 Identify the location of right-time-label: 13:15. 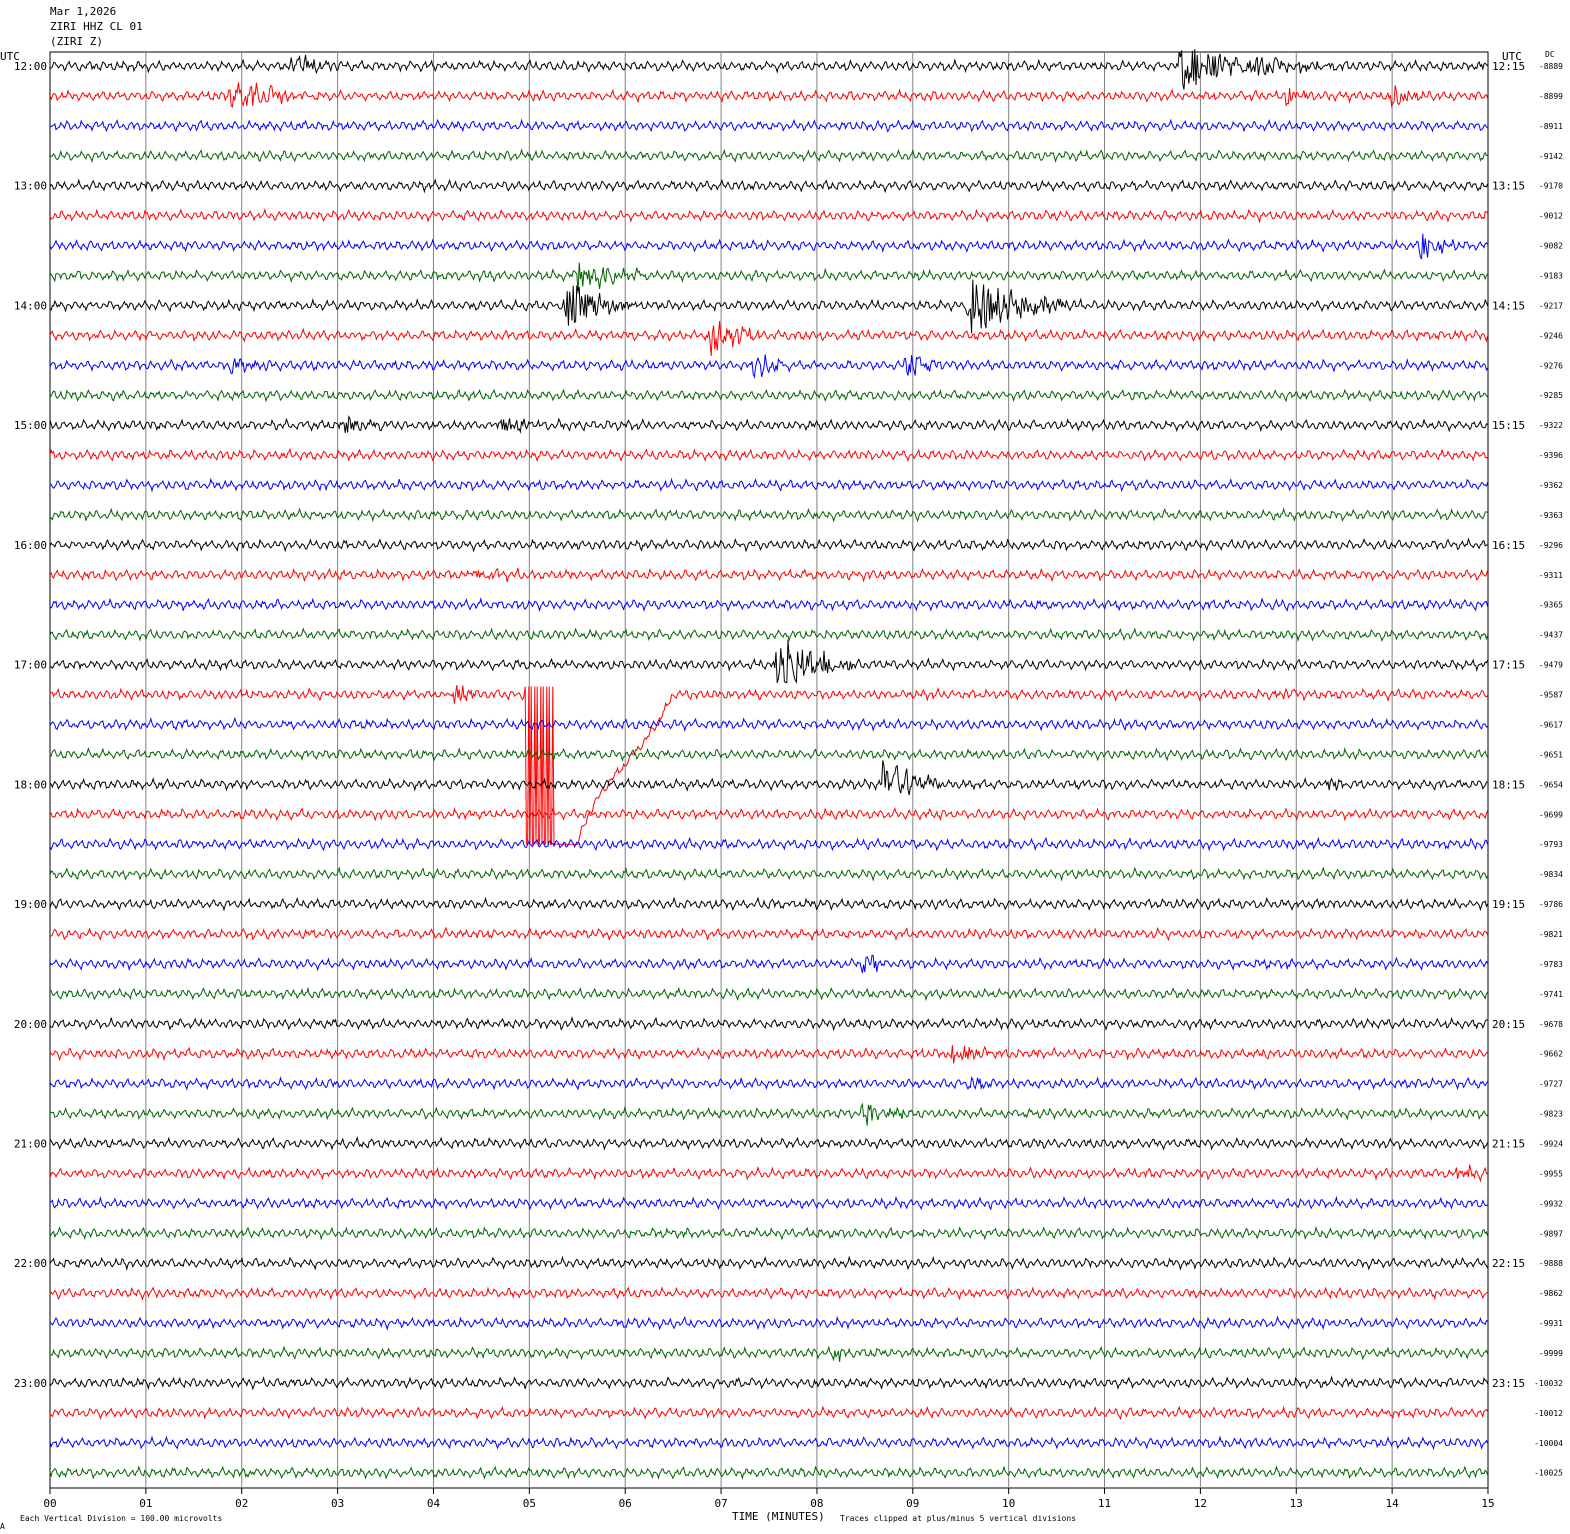
(1508, 186).